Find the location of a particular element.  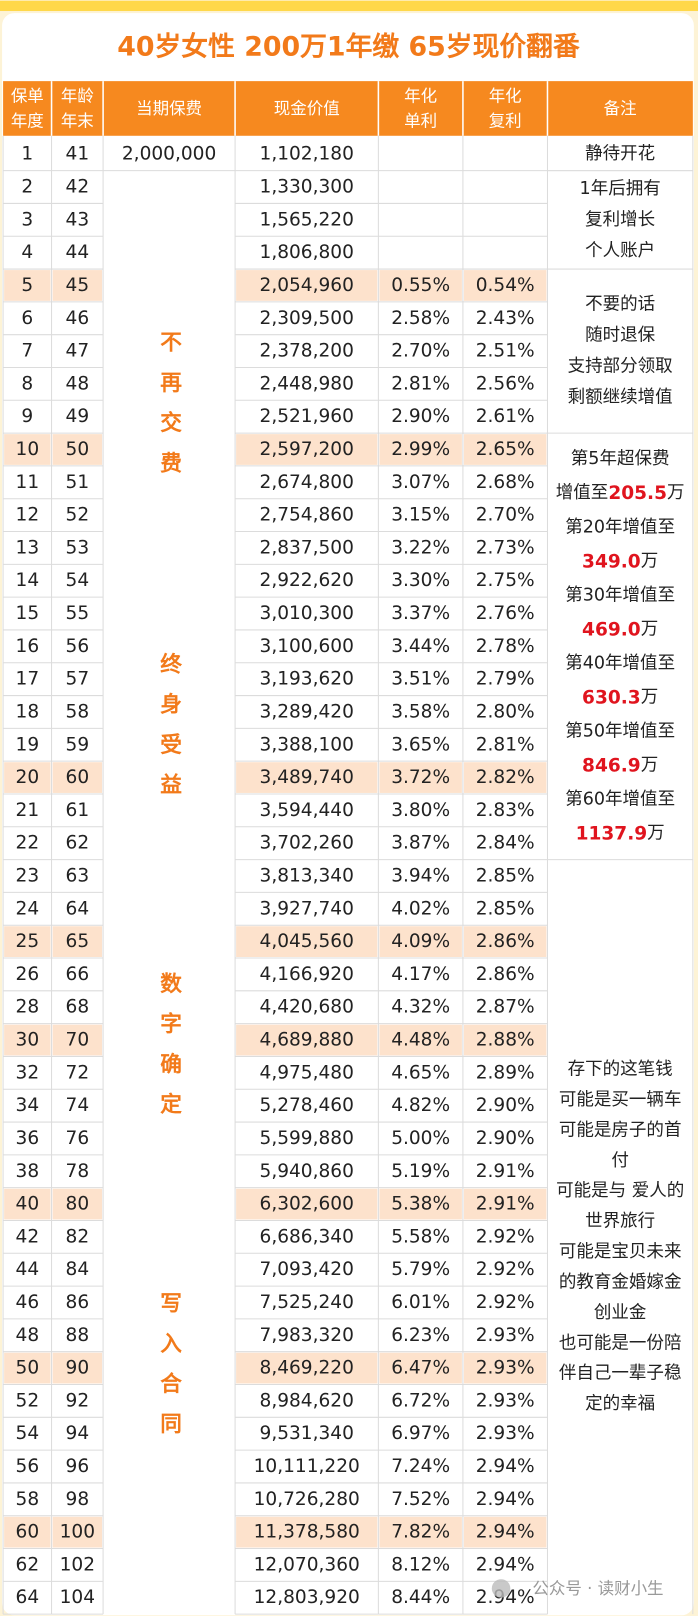

remark-text: 也可能是一份陪 is located at coordinates (620, 1343).